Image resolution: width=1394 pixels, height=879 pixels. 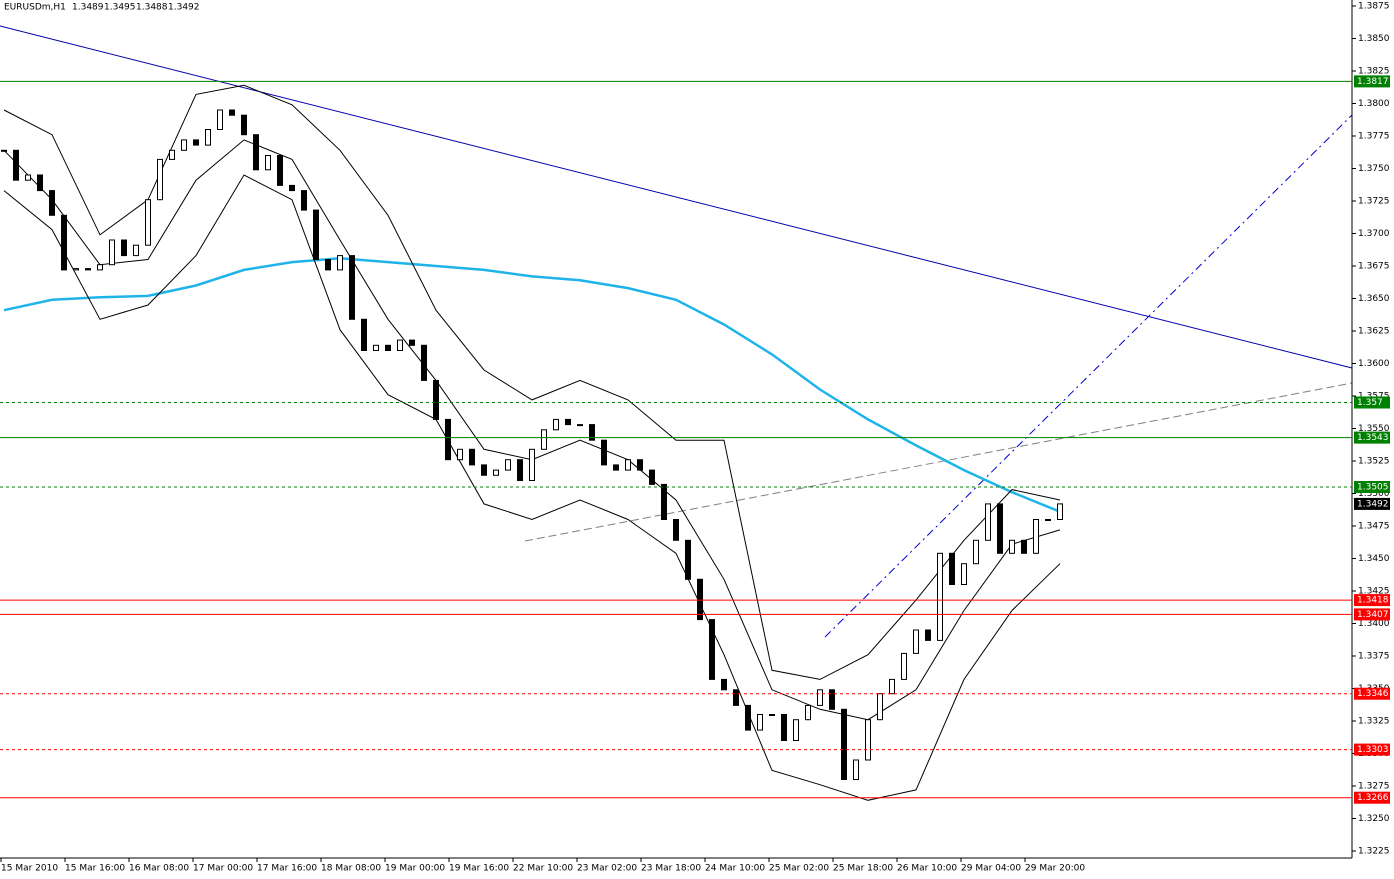 What do you see at coordinates (1374, 202) in the screenshot?
I see `y-tick-label: 1.3725` at bounding box center [1374, 202].